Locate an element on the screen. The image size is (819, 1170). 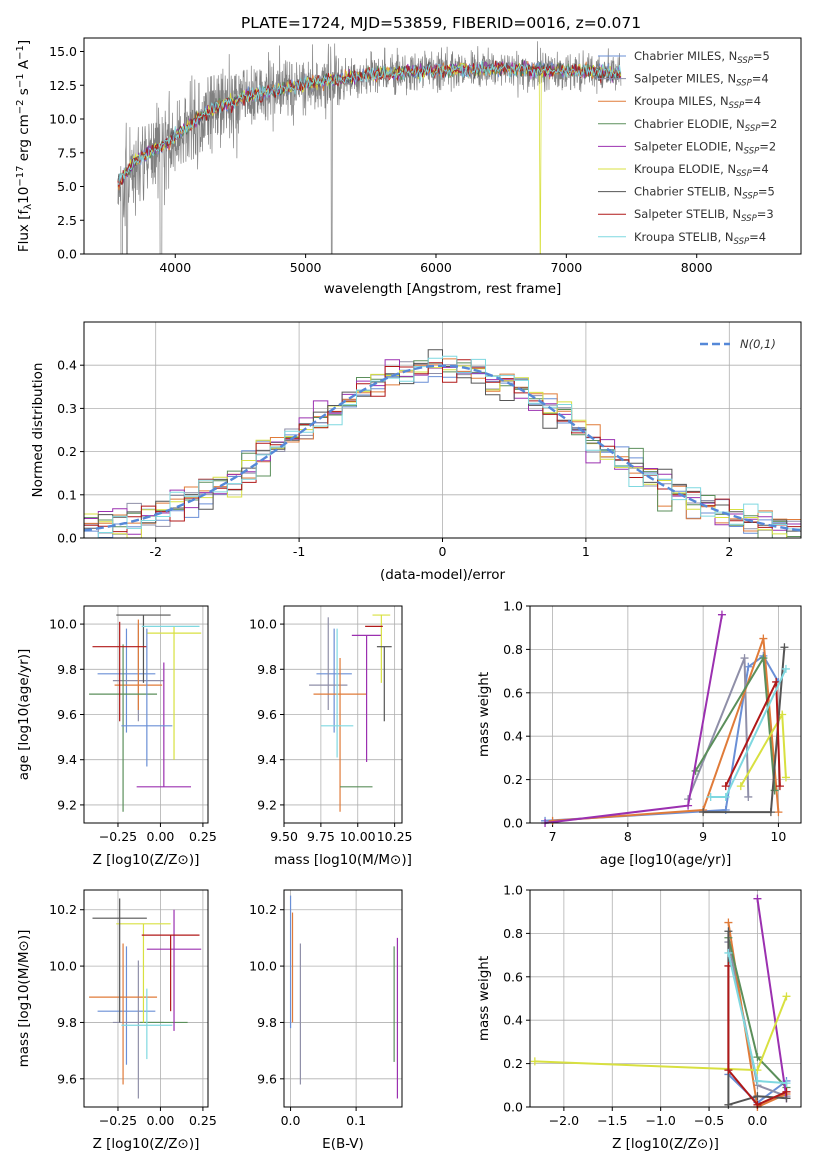
mass_vs_ebv-axes: 0.0 0.1 9.6 9.8 10.0 10.2 is located at coordinates (325, 1009).